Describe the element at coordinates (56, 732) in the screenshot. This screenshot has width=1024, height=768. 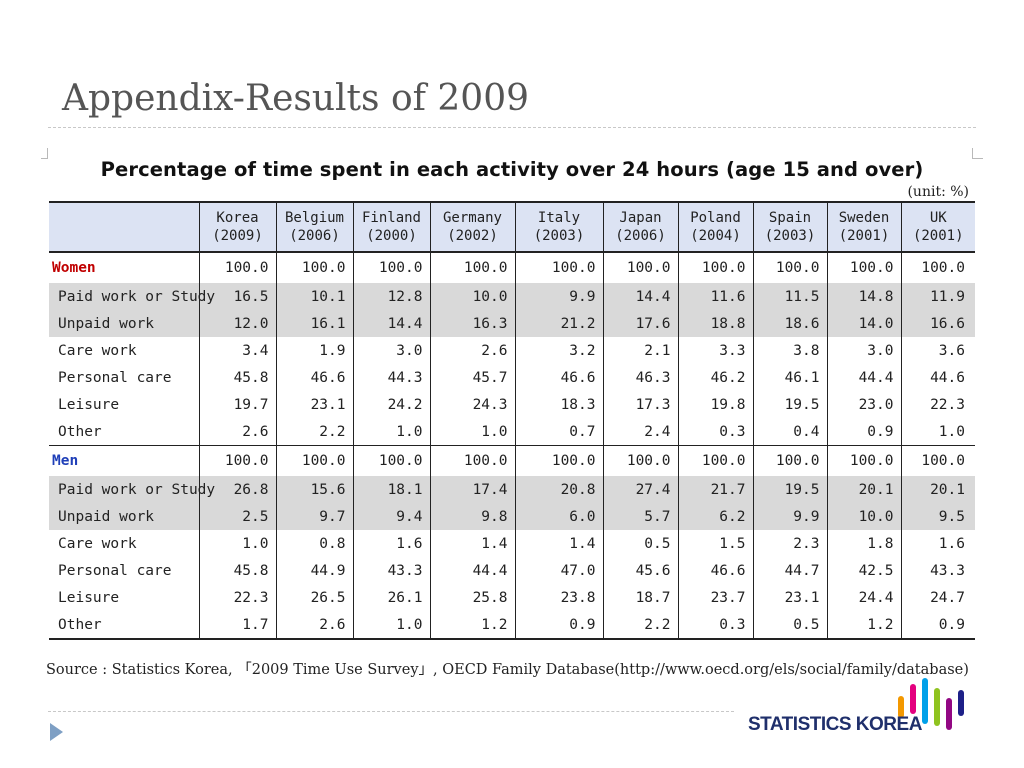
I see `play-icon` at that location.